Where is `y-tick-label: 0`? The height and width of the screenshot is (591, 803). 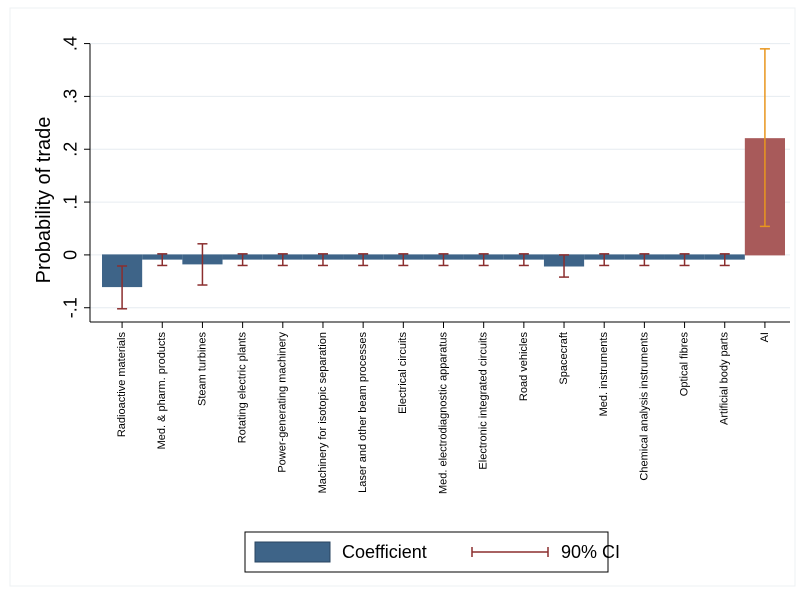
y-tick-label: 0 is located at coordinates (71, 255).